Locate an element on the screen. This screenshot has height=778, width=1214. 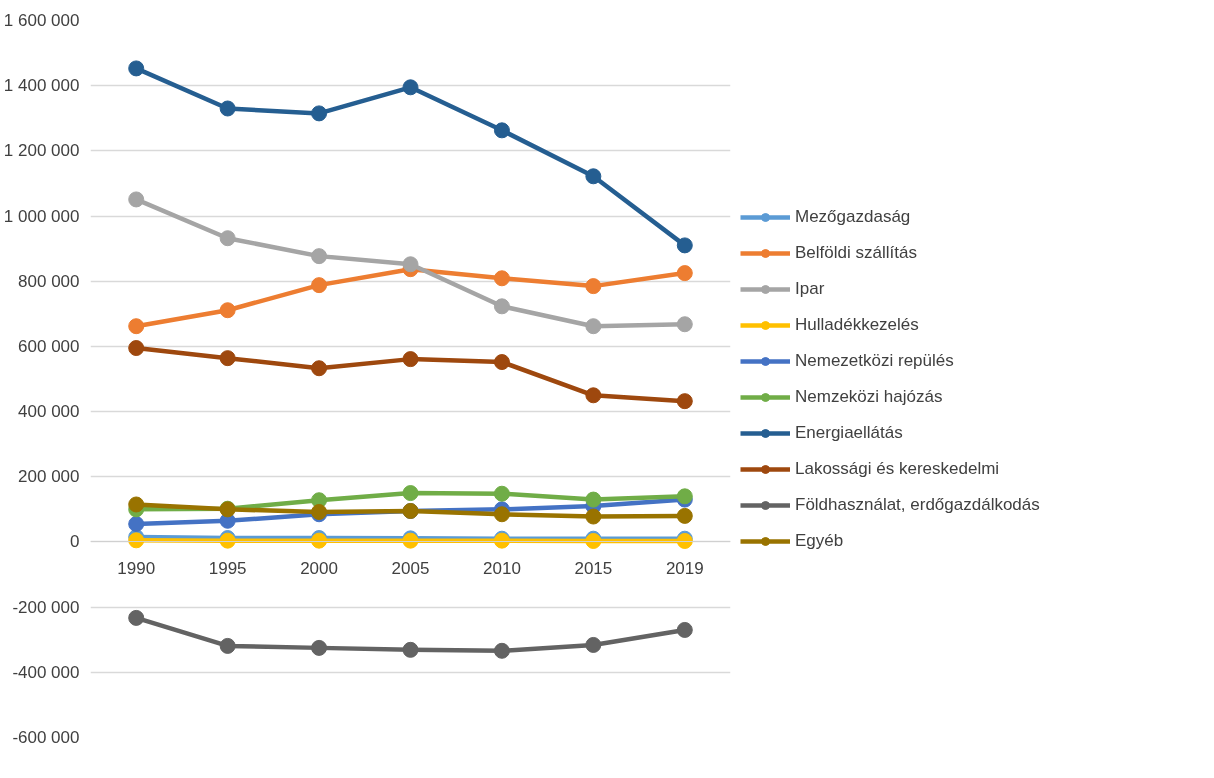
legend-label: Hulladékkezelés is located at coordinates (857, 324).